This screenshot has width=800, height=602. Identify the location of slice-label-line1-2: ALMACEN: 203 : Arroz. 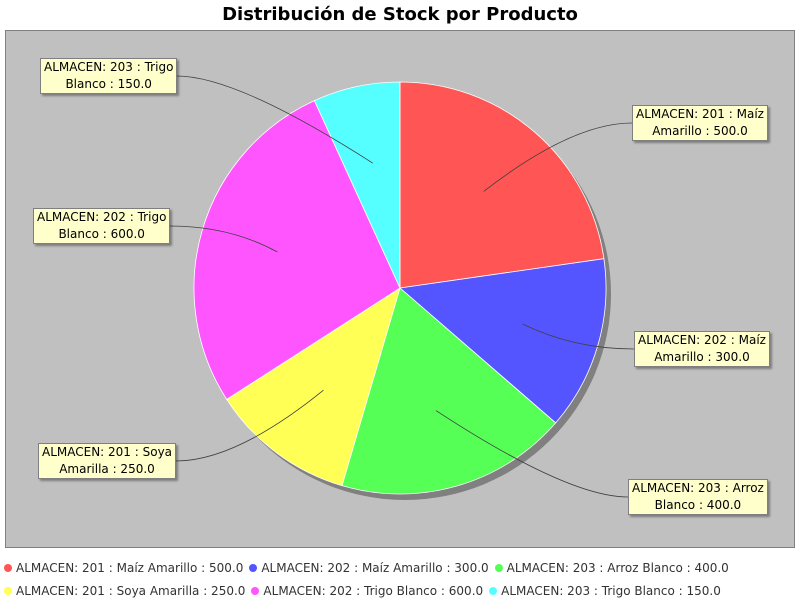
(698, 488).